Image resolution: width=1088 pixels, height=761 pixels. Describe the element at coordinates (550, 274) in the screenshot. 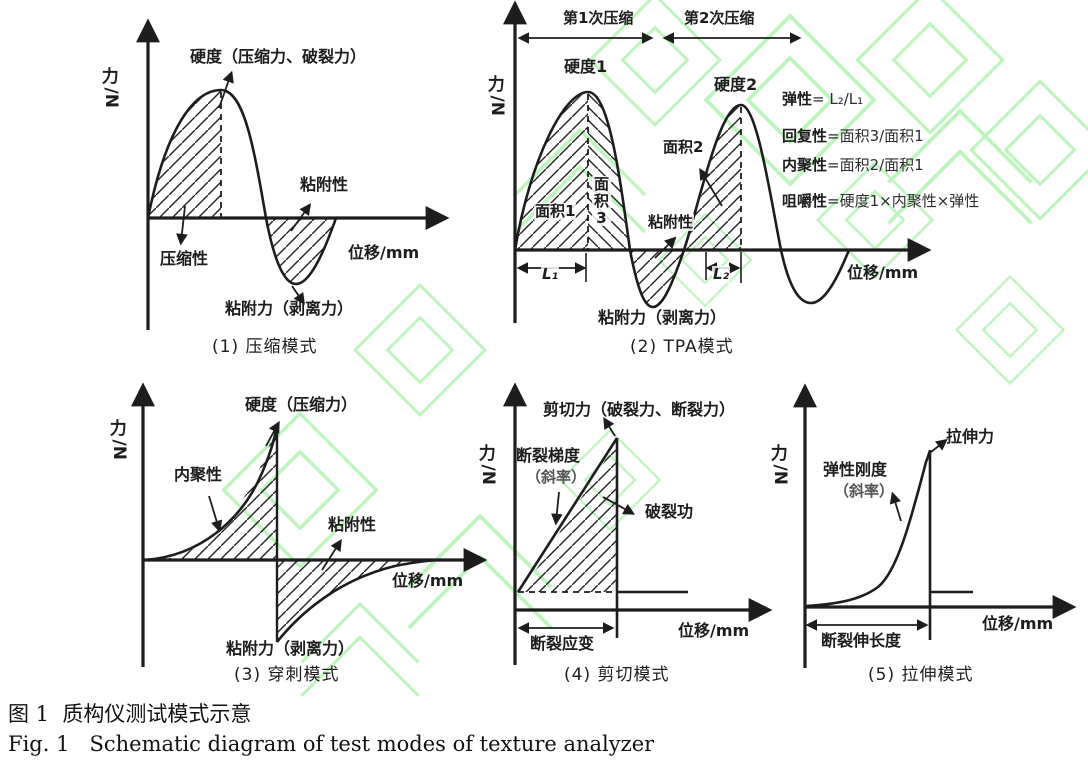

I see `p2-L1-label: L₁` at that location.